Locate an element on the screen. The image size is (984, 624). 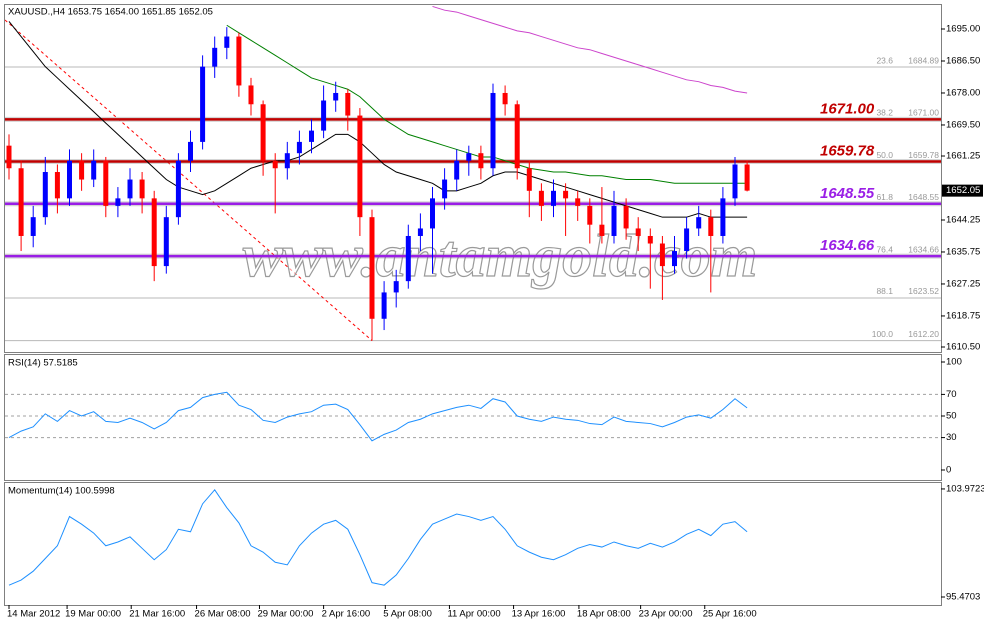
y-tick-label: 100 is located at coordinates (954, 362).